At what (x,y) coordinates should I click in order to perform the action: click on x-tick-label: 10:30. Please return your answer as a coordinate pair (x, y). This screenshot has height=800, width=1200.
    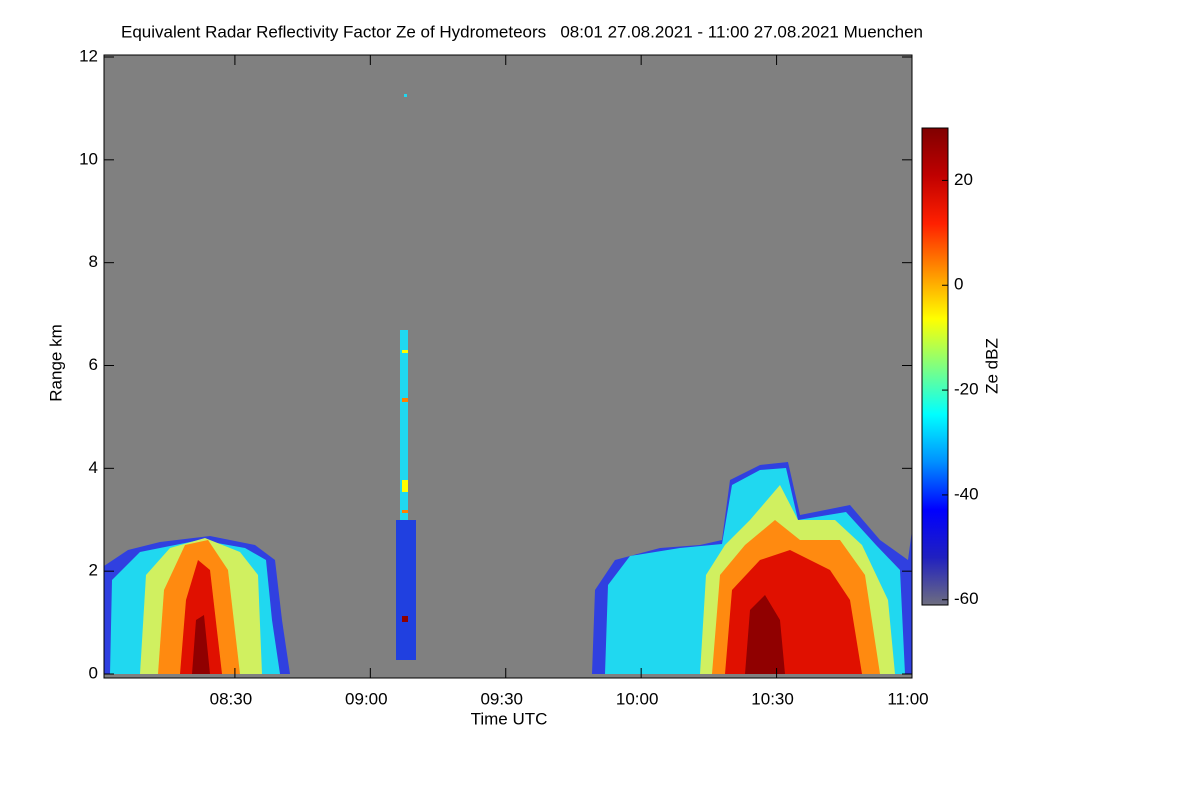
    Looking at the image, I should click on (772, 698).